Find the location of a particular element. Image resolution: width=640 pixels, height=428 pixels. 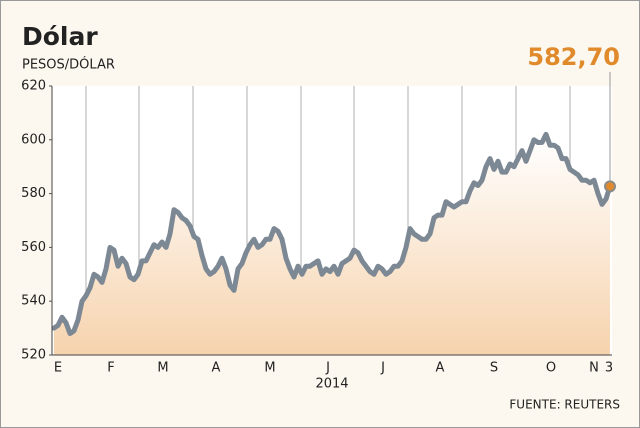

y-tick-label: 540 is located at coordinates (33, 301).